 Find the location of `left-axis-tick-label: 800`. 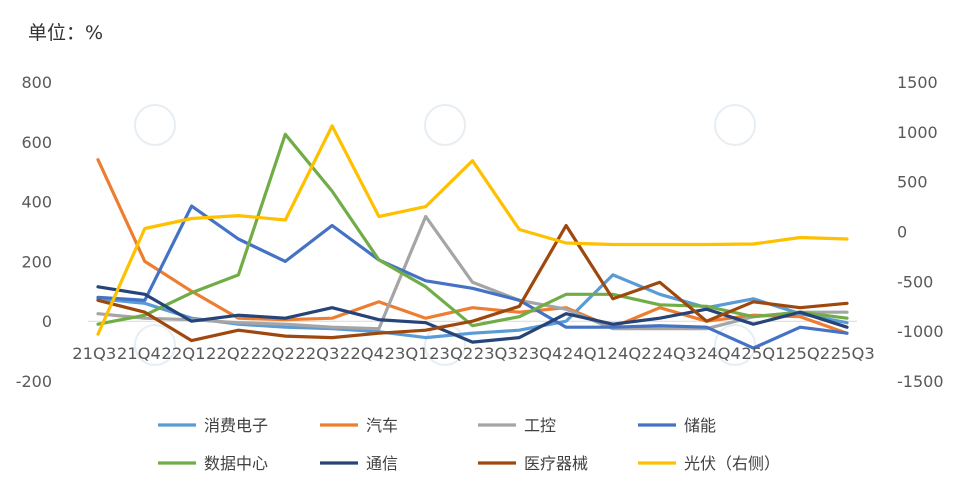

left-axis-tick-label: 800 is located at coordinates (36, 82).